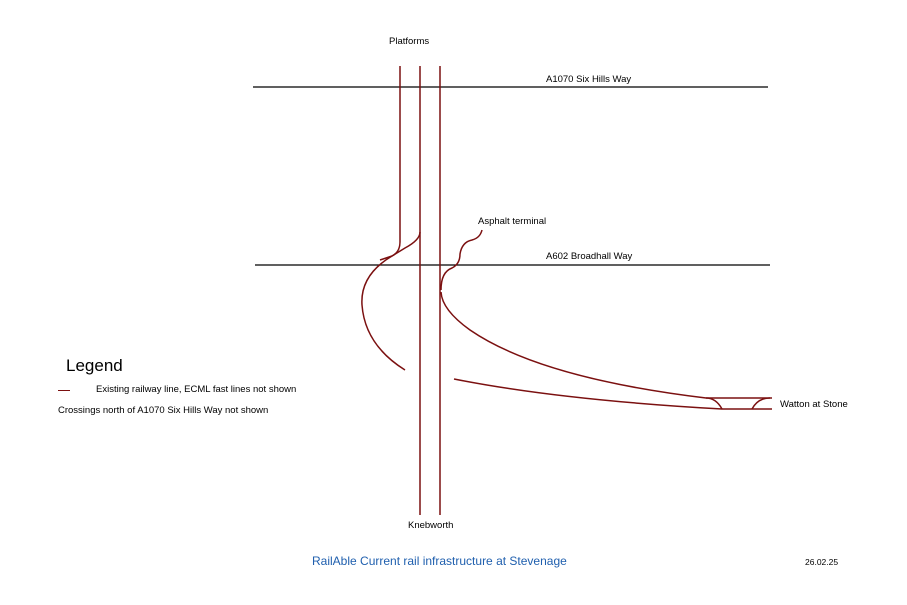  I want to click on rail-crossover, so click(406, 244).